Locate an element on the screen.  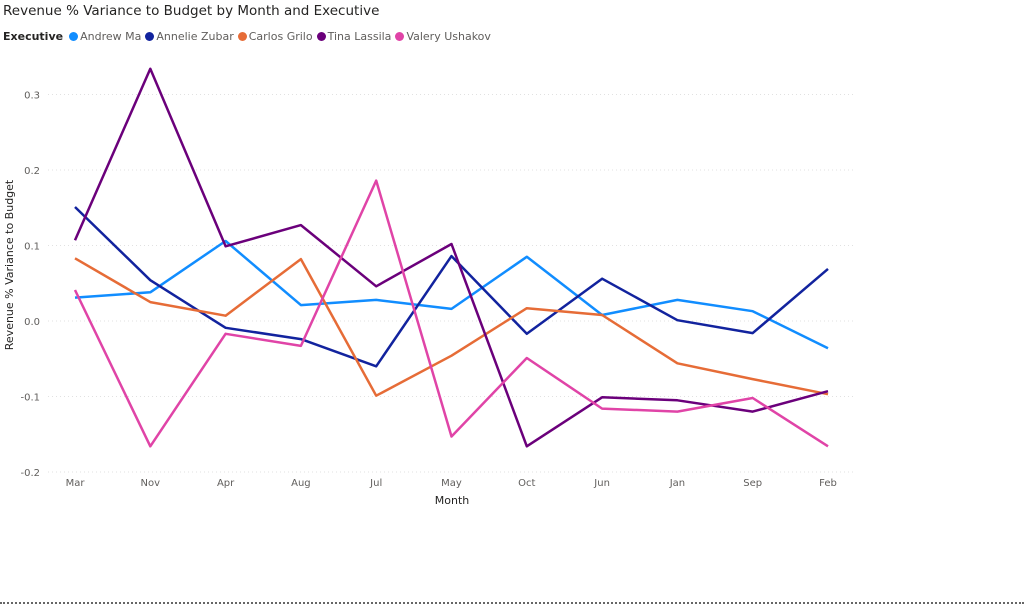
legend-item: Andrew Ma is located at coordinates (105, 36).